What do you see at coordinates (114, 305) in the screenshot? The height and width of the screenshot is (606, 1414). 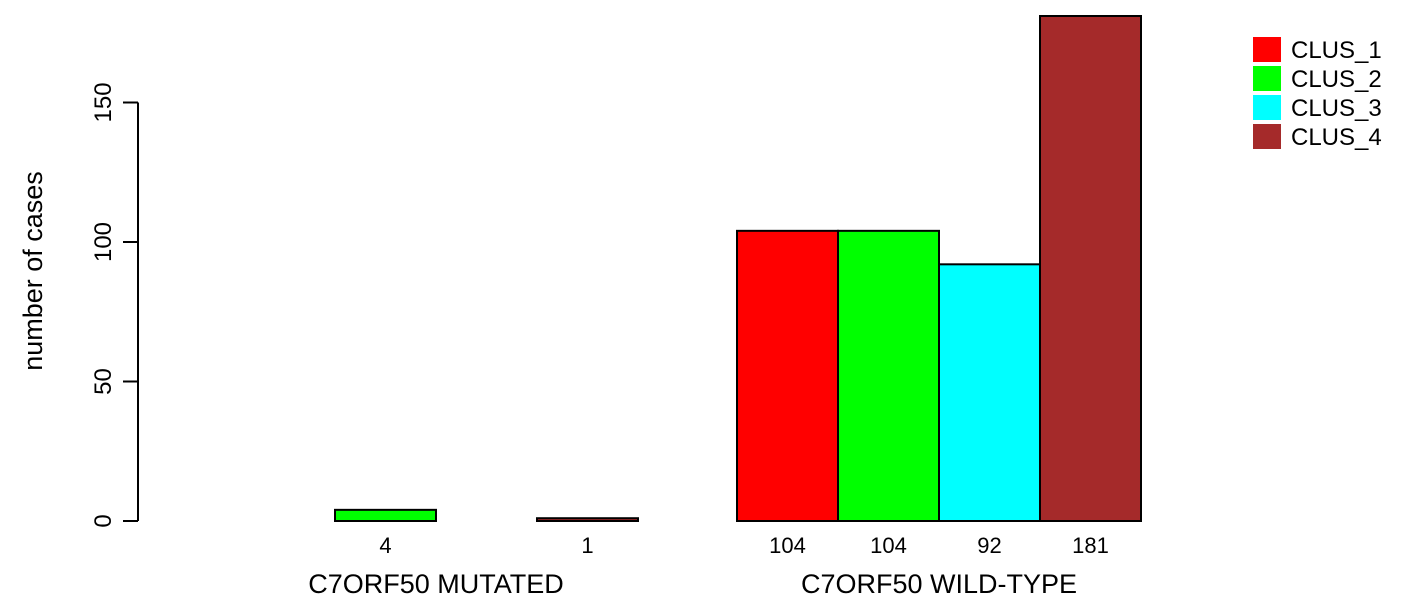 I see `y-axis: 0 50 100 150` at bounding box center [114, 305].